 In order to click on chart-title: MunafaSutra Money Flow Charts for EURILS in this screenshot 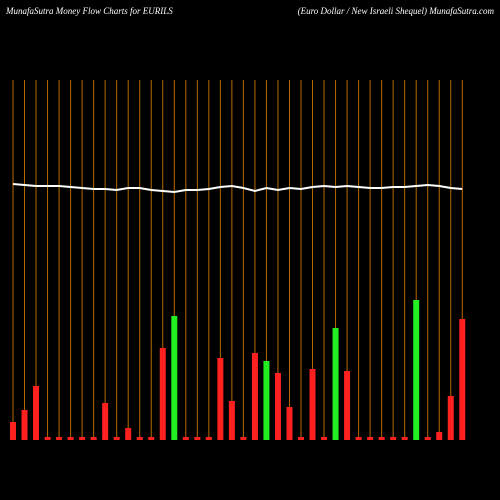, I will do `click(89, 11)`.